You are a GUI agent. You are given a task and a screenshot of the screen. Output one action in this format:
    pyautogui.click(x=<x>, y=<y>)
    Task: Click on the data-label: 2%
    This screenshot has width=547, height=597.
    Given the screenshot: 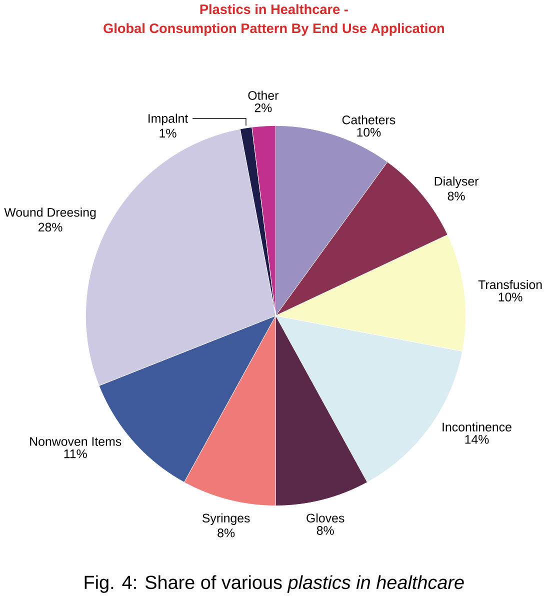 What is the action you would take?
    pyautogui.click(x=263, y=107)
    